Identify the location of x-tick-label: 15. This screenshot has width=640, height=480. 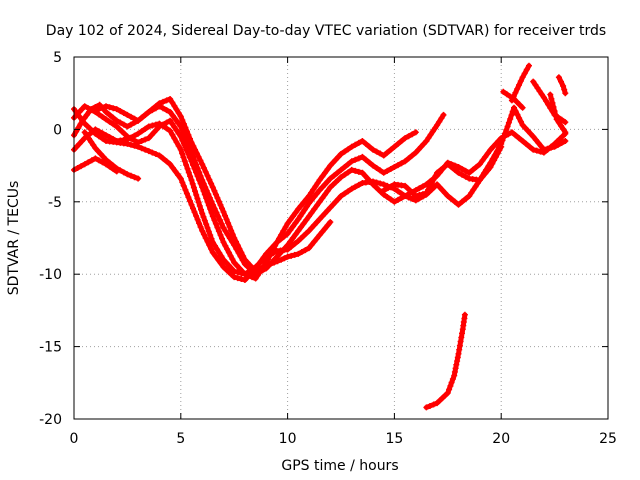
(394, 439).